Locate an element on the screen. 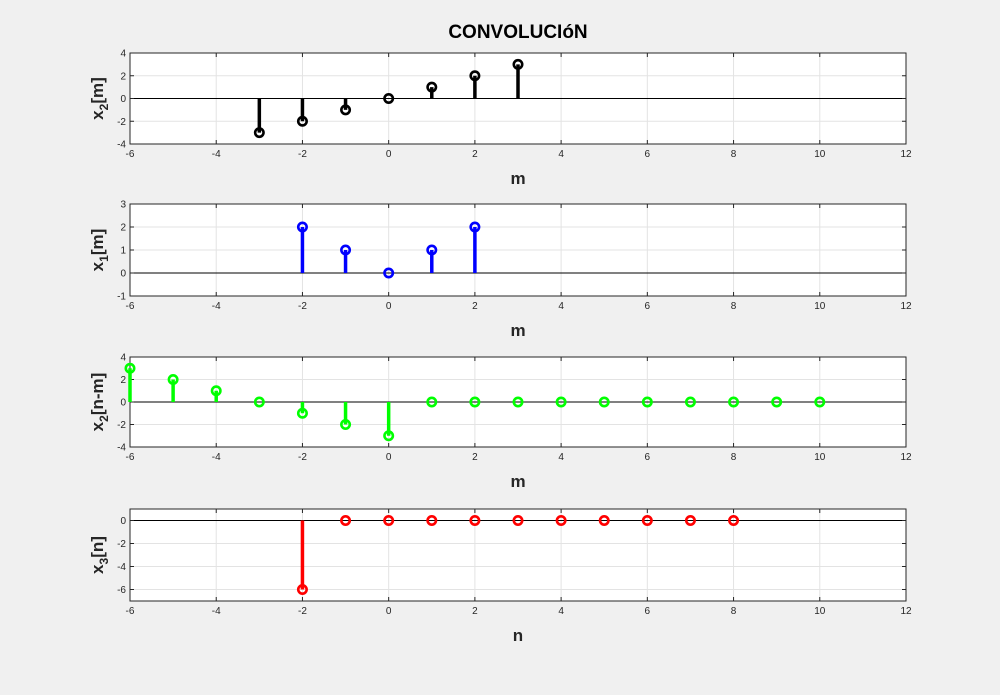 The image size is (1000, 695). y-axis-label: x3[n] is located at coordinates (99, 555).